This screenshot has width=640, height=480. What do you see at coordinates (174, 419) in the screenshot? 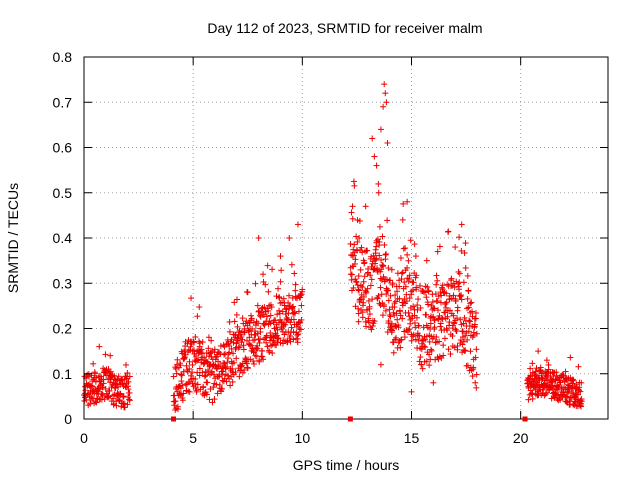
I see `gap-marker` at bounding box center [174, 419].